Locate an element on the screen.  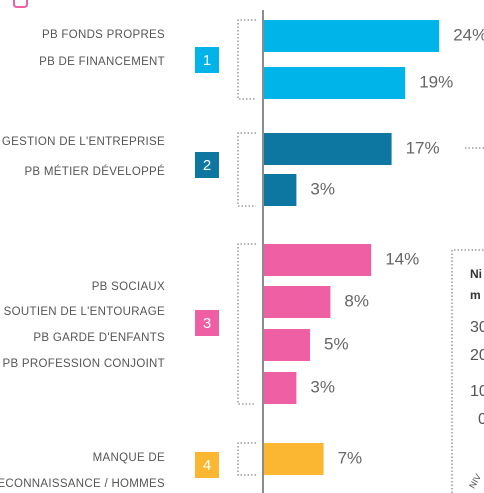
group-number: 4 is located at coordinates (207, 465).